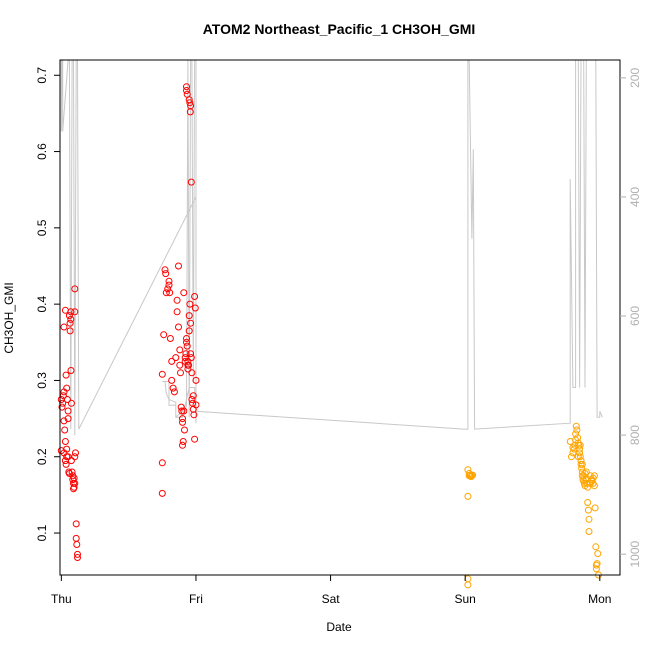 This screenshot has height=650, width=650. I want to click on y-right-tick-label: 200, so click(635, 78).